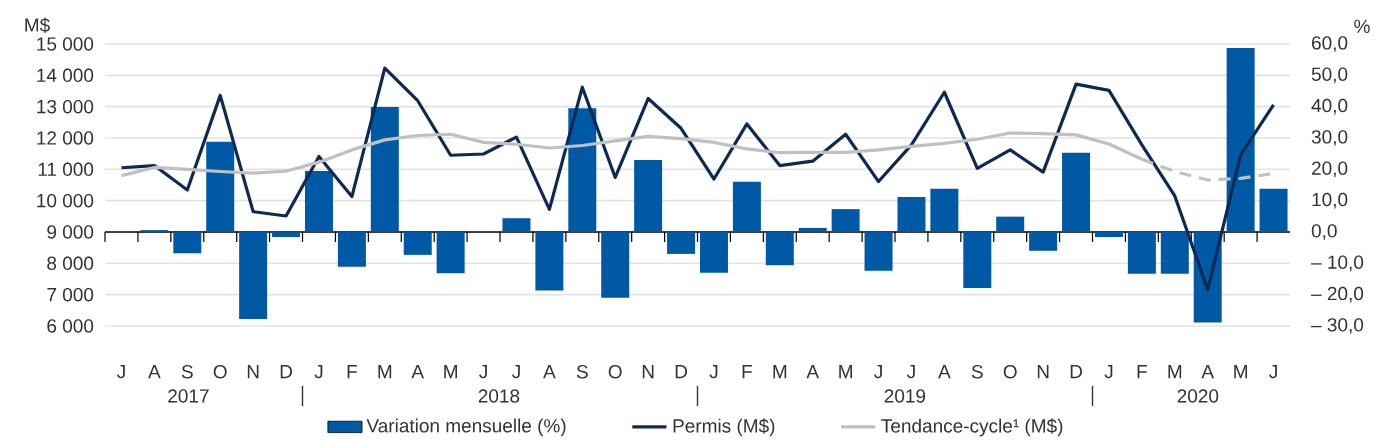 Image resolution: width=1385 pixels, height=443 pixels. I want to click on y-tick-label: 7 000, so click(70, 294).